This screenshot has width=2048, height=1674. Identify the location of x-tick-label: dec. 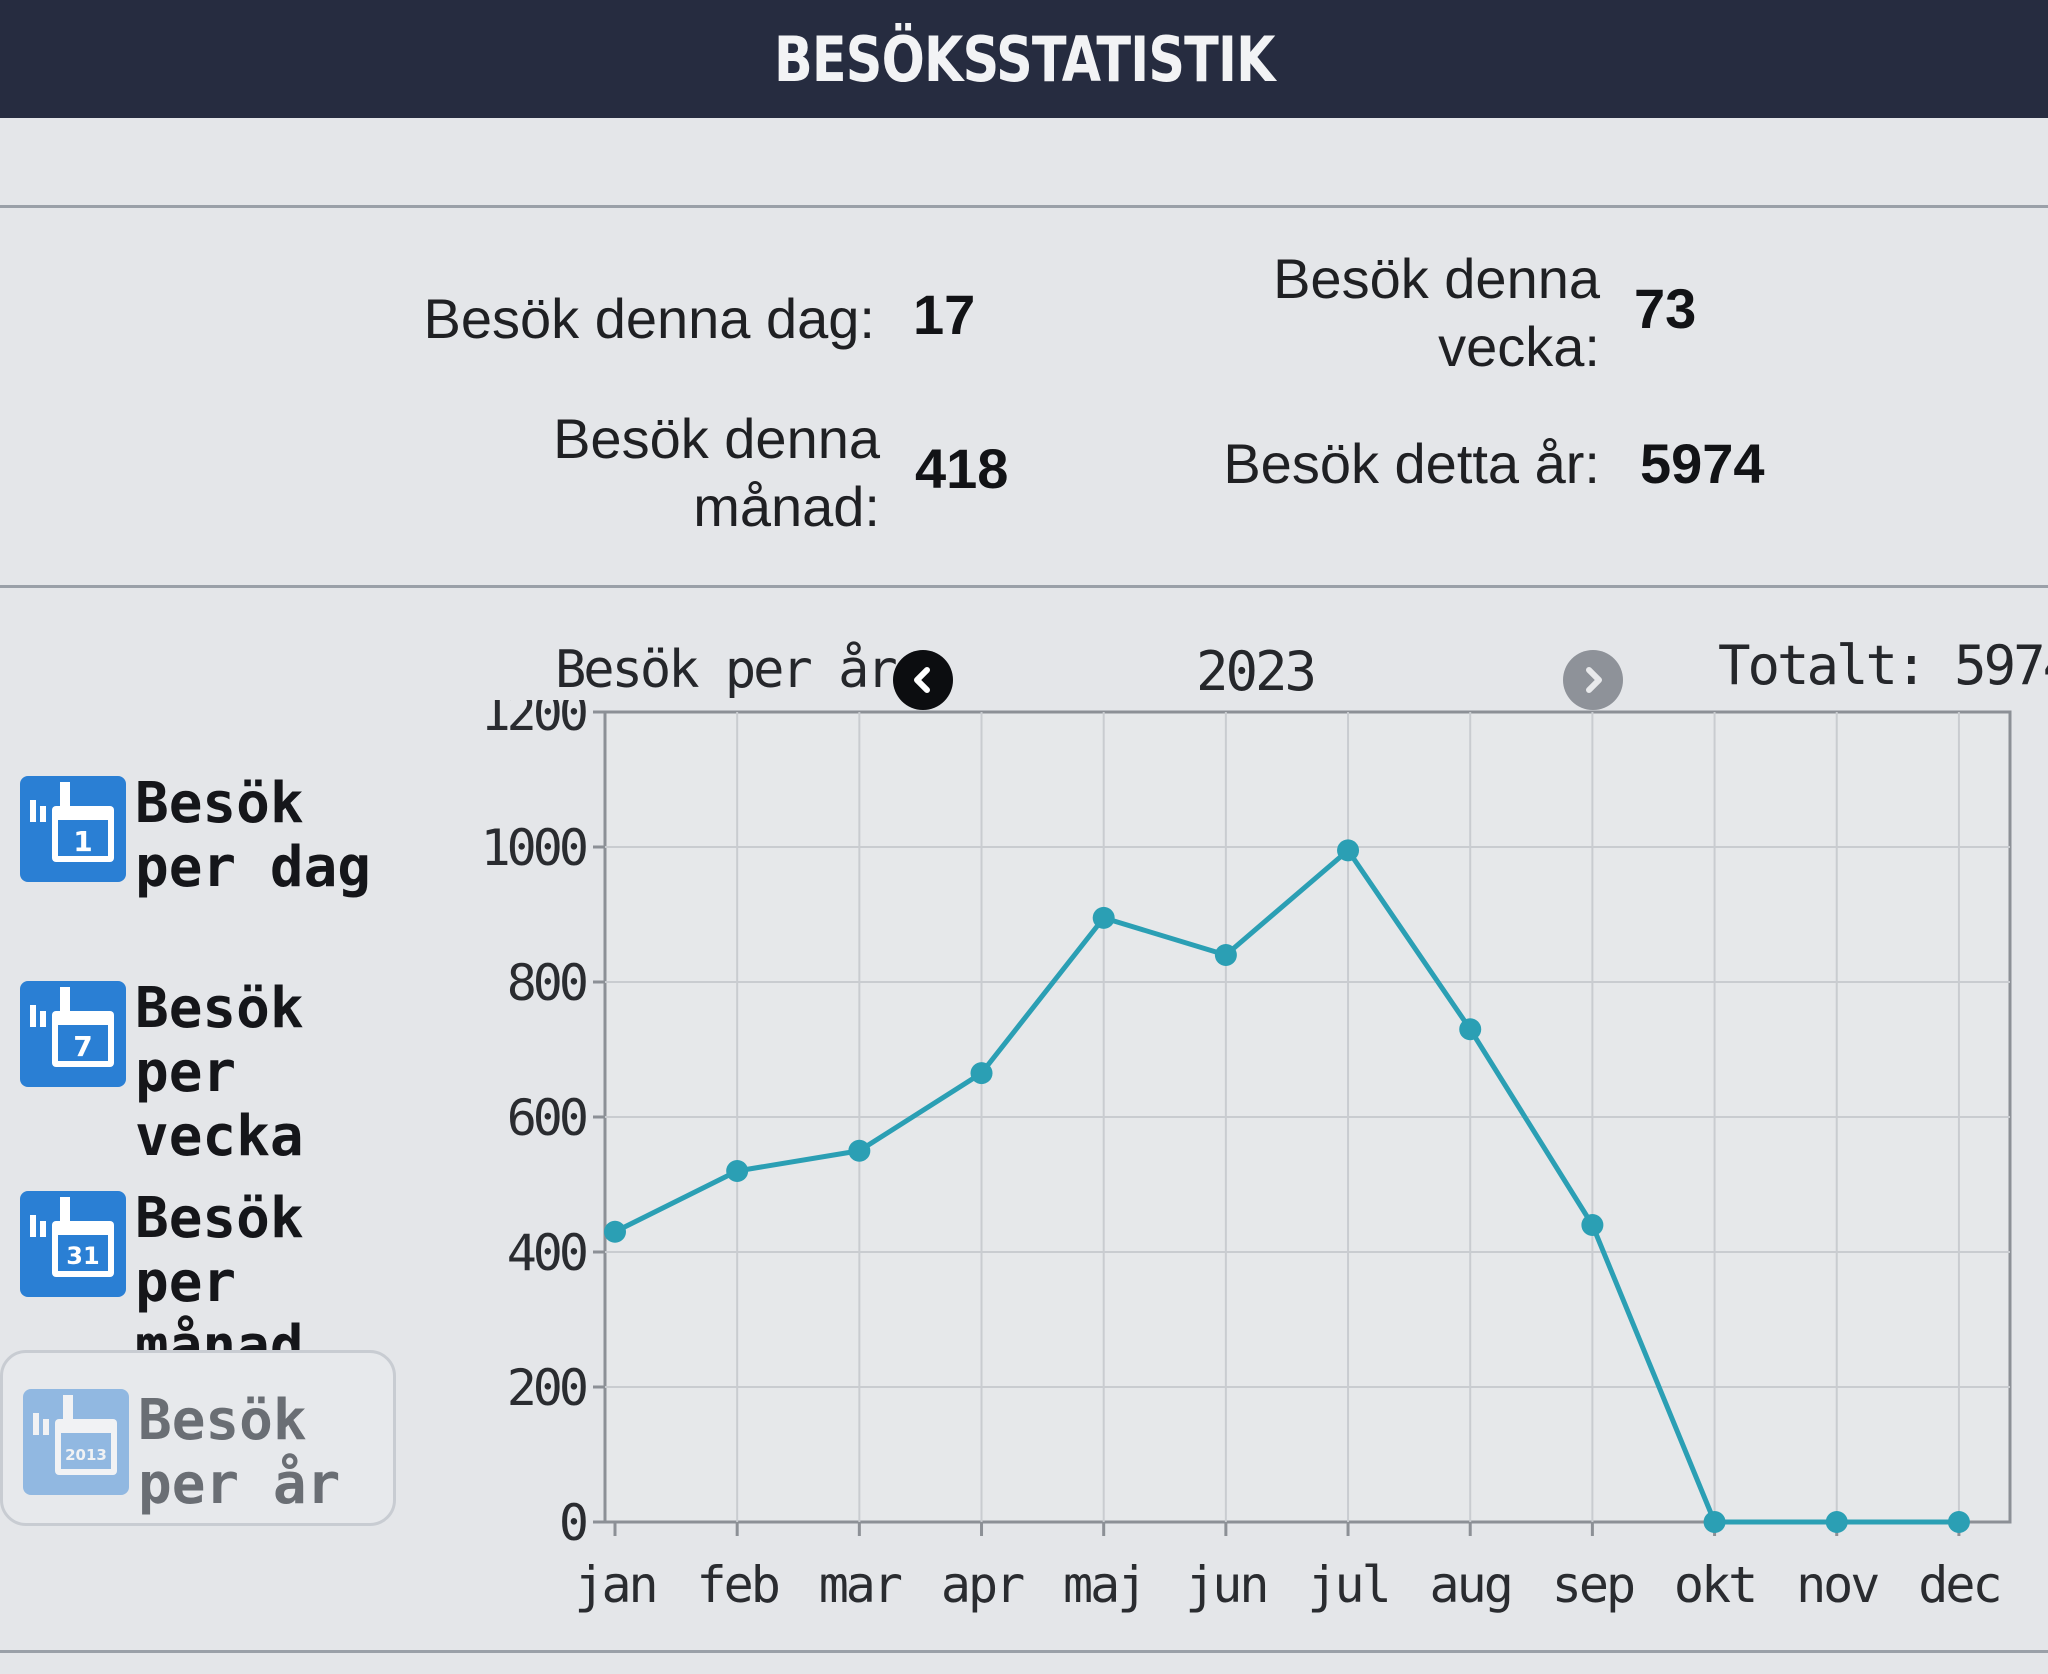
(1958, 1585).